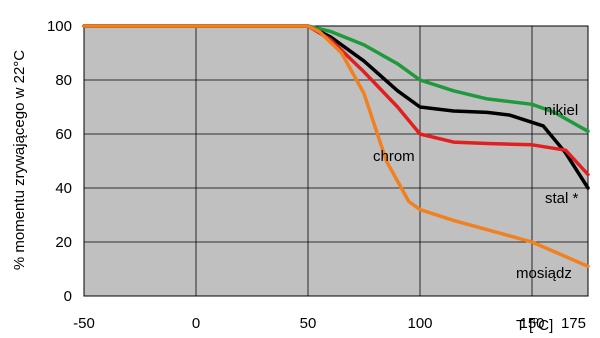 This screenshot has height=338, width=600. What do you see at coordinates (525, 325) in the screenshot?
I see `x-axis-label-prefix: T [` at bounding box center [525, 325].